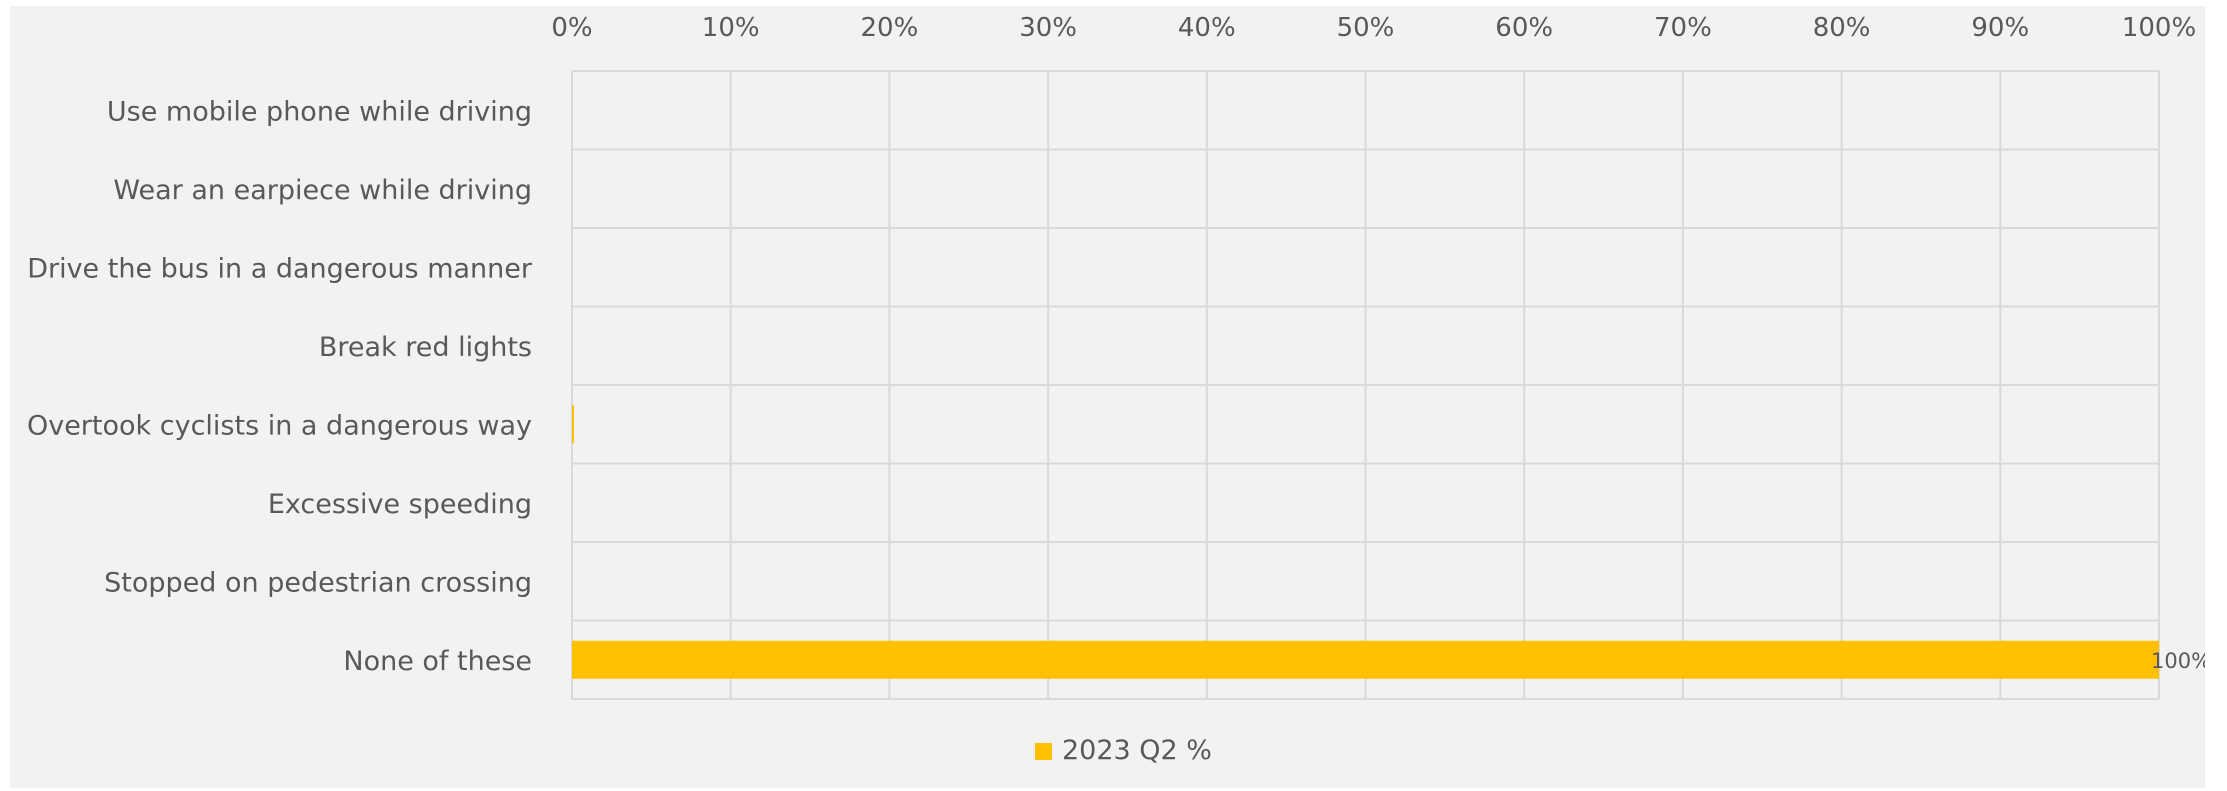 The height and width of the screenshot is (791, 2227). Describe the element at coordinates (1366, 28) in the screenshot. I see `x-tick-label: 50%` at that location.